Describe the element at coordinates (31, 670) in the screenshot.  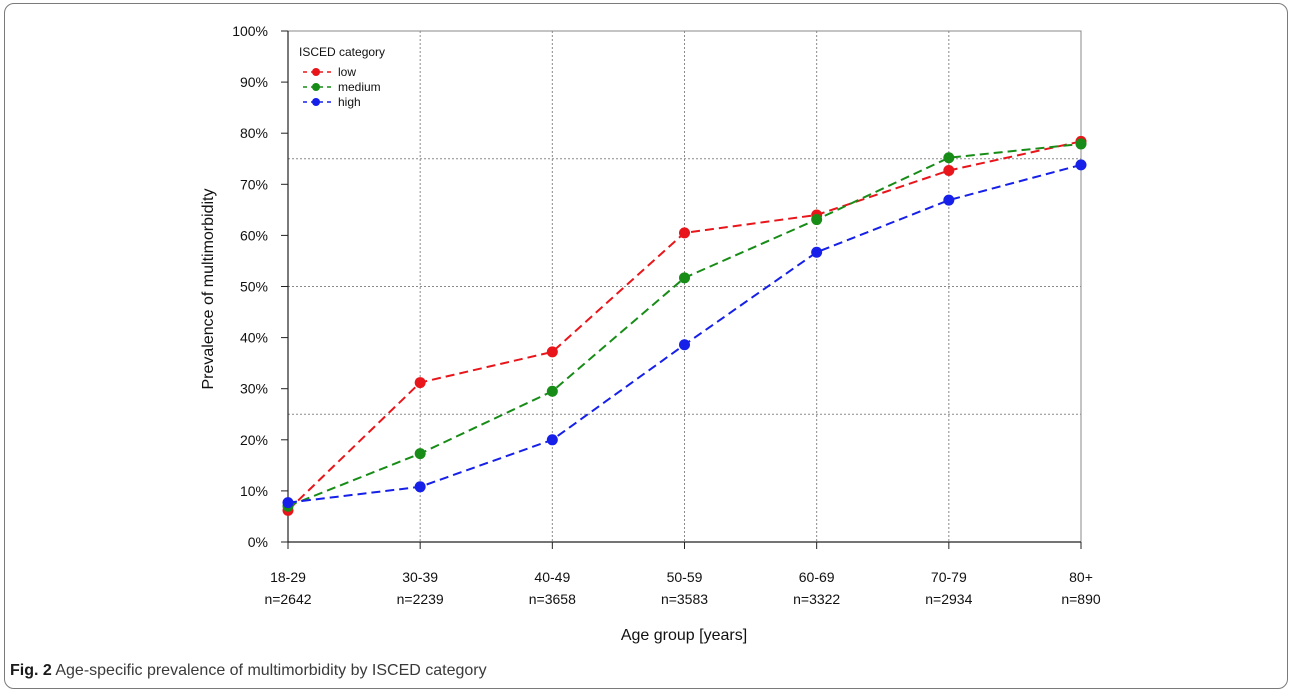
I see `caption-label: Fig. 2` at that location.